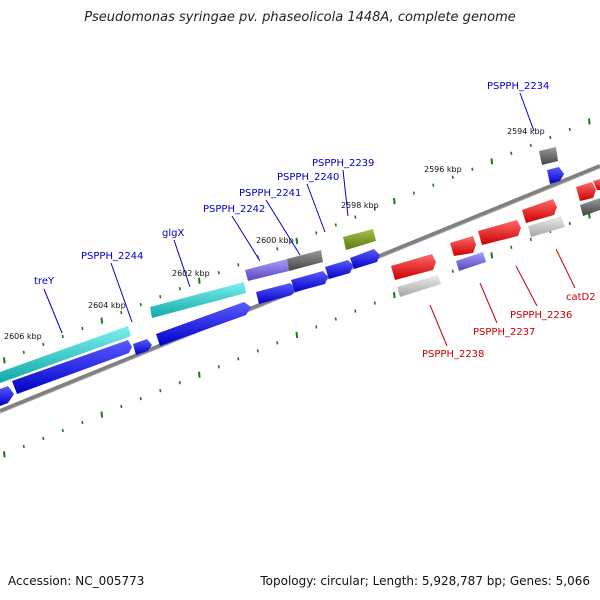 The height and width of the screenshot is (600, 600). Describe the element at coordinates (526, 131) in the screenshot. I see `axis-label: 2594 kbp` at that location.